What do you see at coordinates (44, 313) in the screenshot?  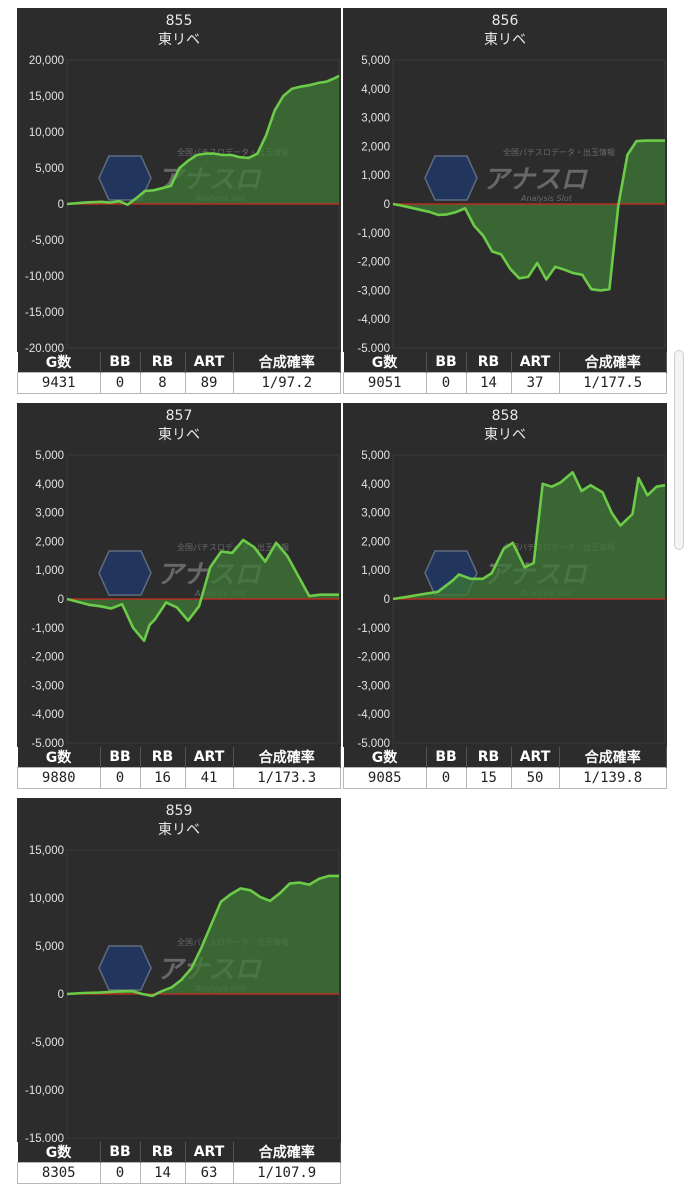 I see `y-tick-label: -15,000` at bounding box center [44, 313].